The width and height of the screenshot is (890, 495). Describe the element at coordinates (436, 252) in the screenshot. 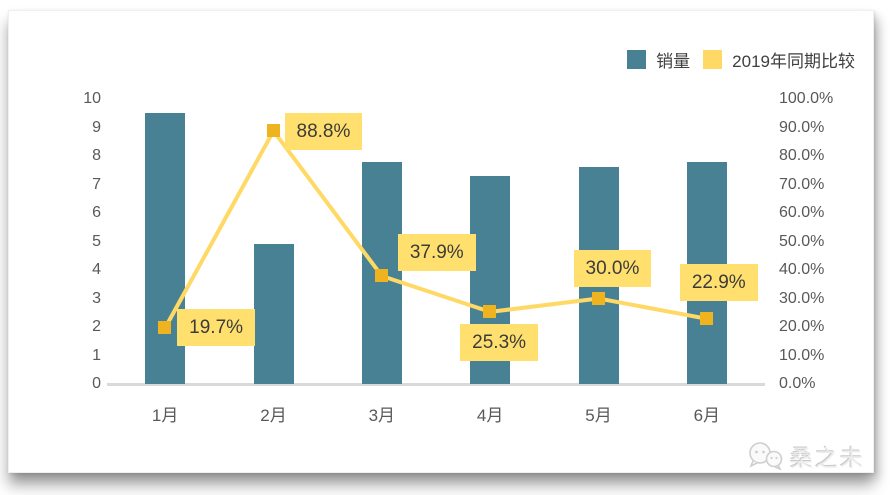

I see `data-label: 37.9%` at that location.